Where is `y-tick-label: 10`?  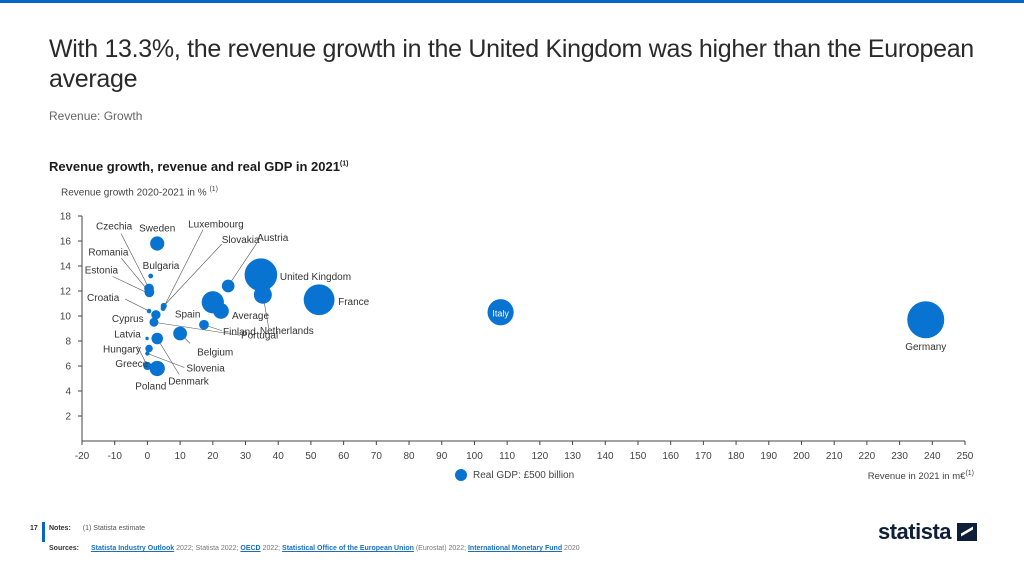
y-tick-label: 10 is located at coordinates (66, 317).